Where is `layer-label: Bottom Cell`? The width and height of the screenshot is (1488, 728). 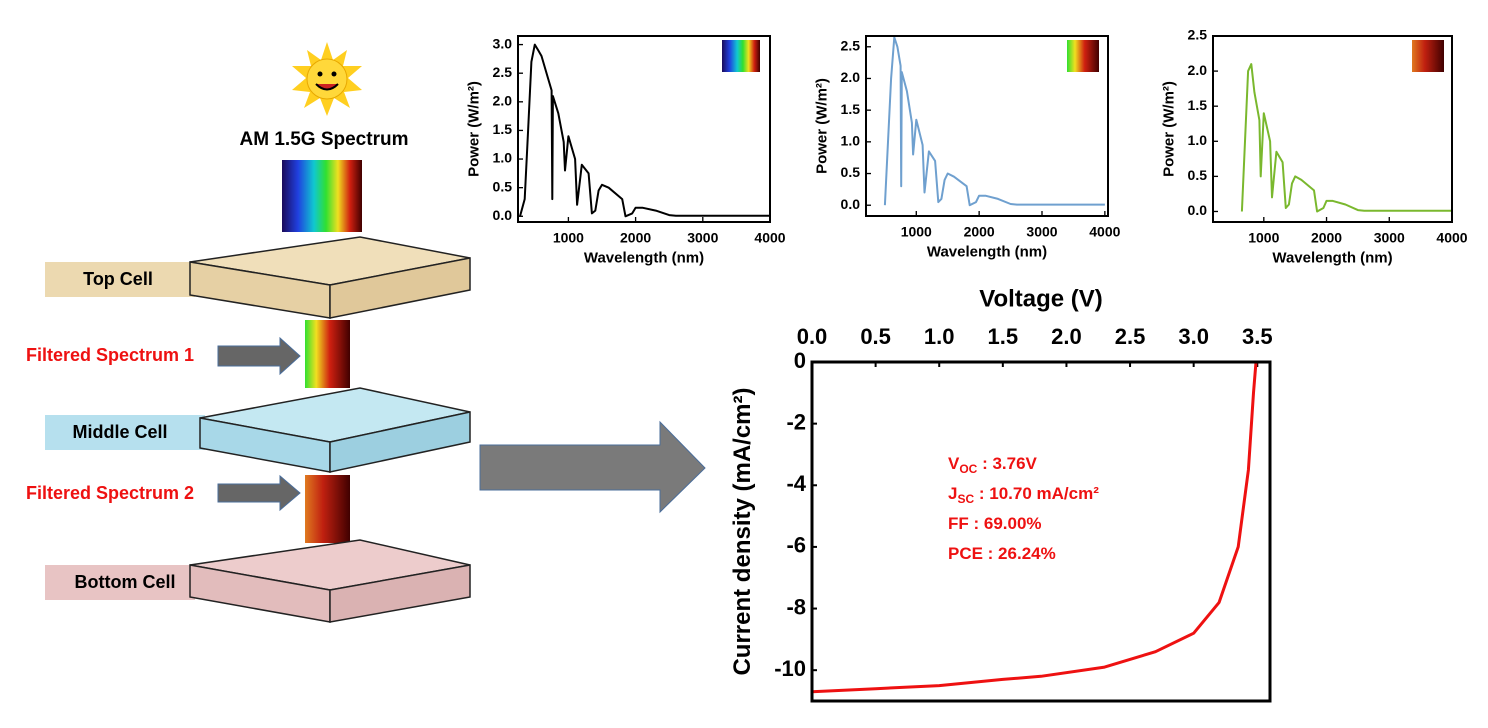 layer-label: Bottom Cell is located at coordinates (125, 582).